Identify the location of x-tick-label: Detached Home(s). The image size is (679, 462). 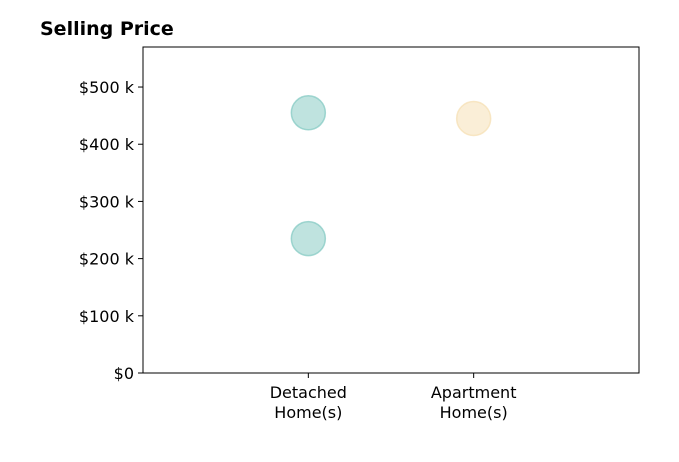
(308, 402).